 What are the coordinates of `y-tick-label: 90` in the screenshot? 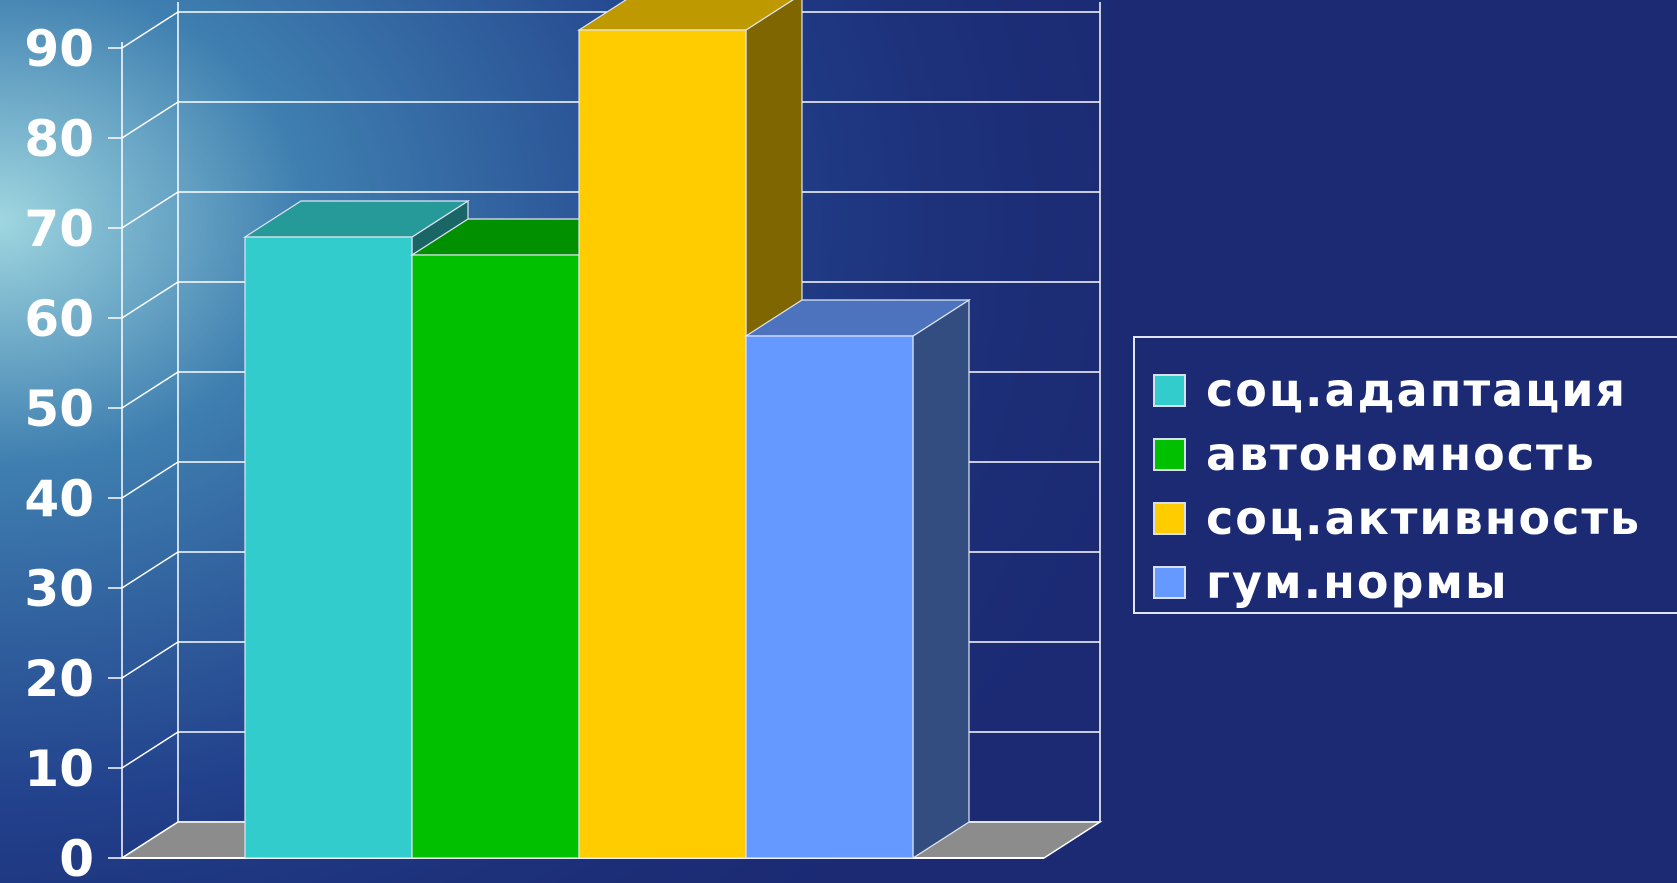 It's located at (59, 49).